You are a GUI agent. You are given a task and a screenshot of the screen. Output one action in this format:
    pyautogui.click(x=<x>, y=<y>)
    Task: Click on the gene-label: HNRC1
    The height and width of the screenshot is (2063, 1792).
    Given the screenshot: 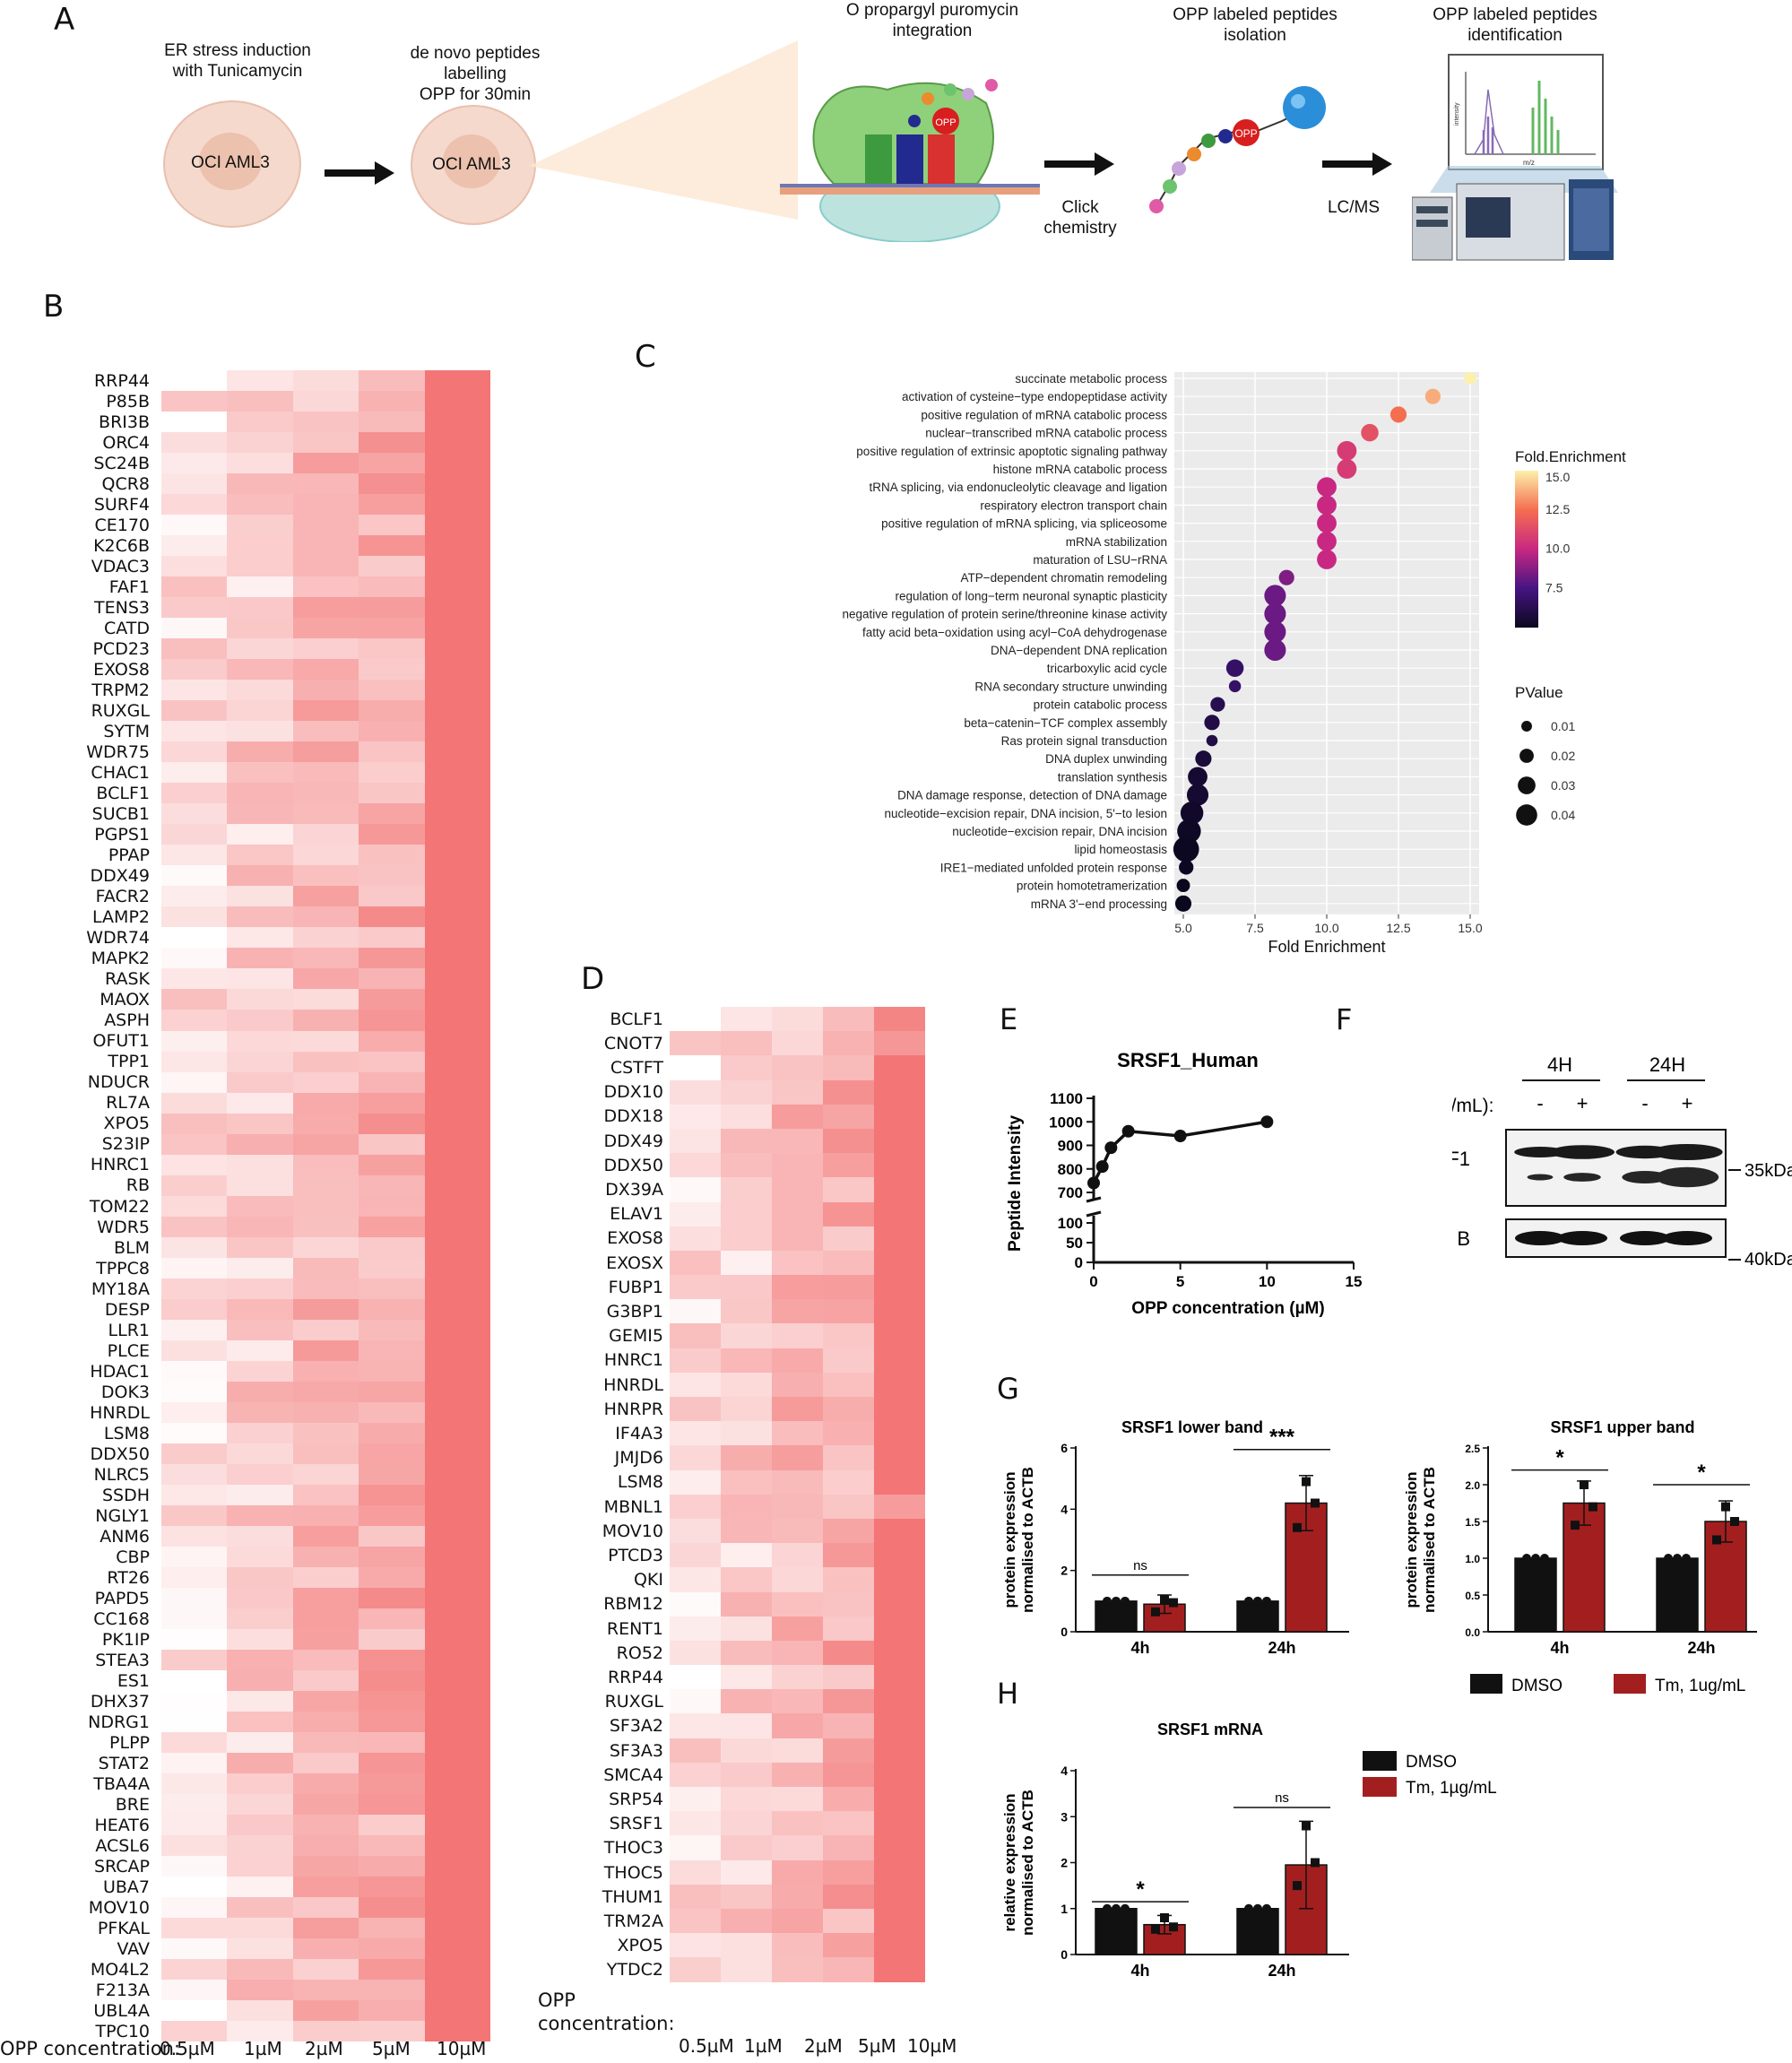 What is the action you would take?
    pyautogui.click(x=120, y=1165)
    